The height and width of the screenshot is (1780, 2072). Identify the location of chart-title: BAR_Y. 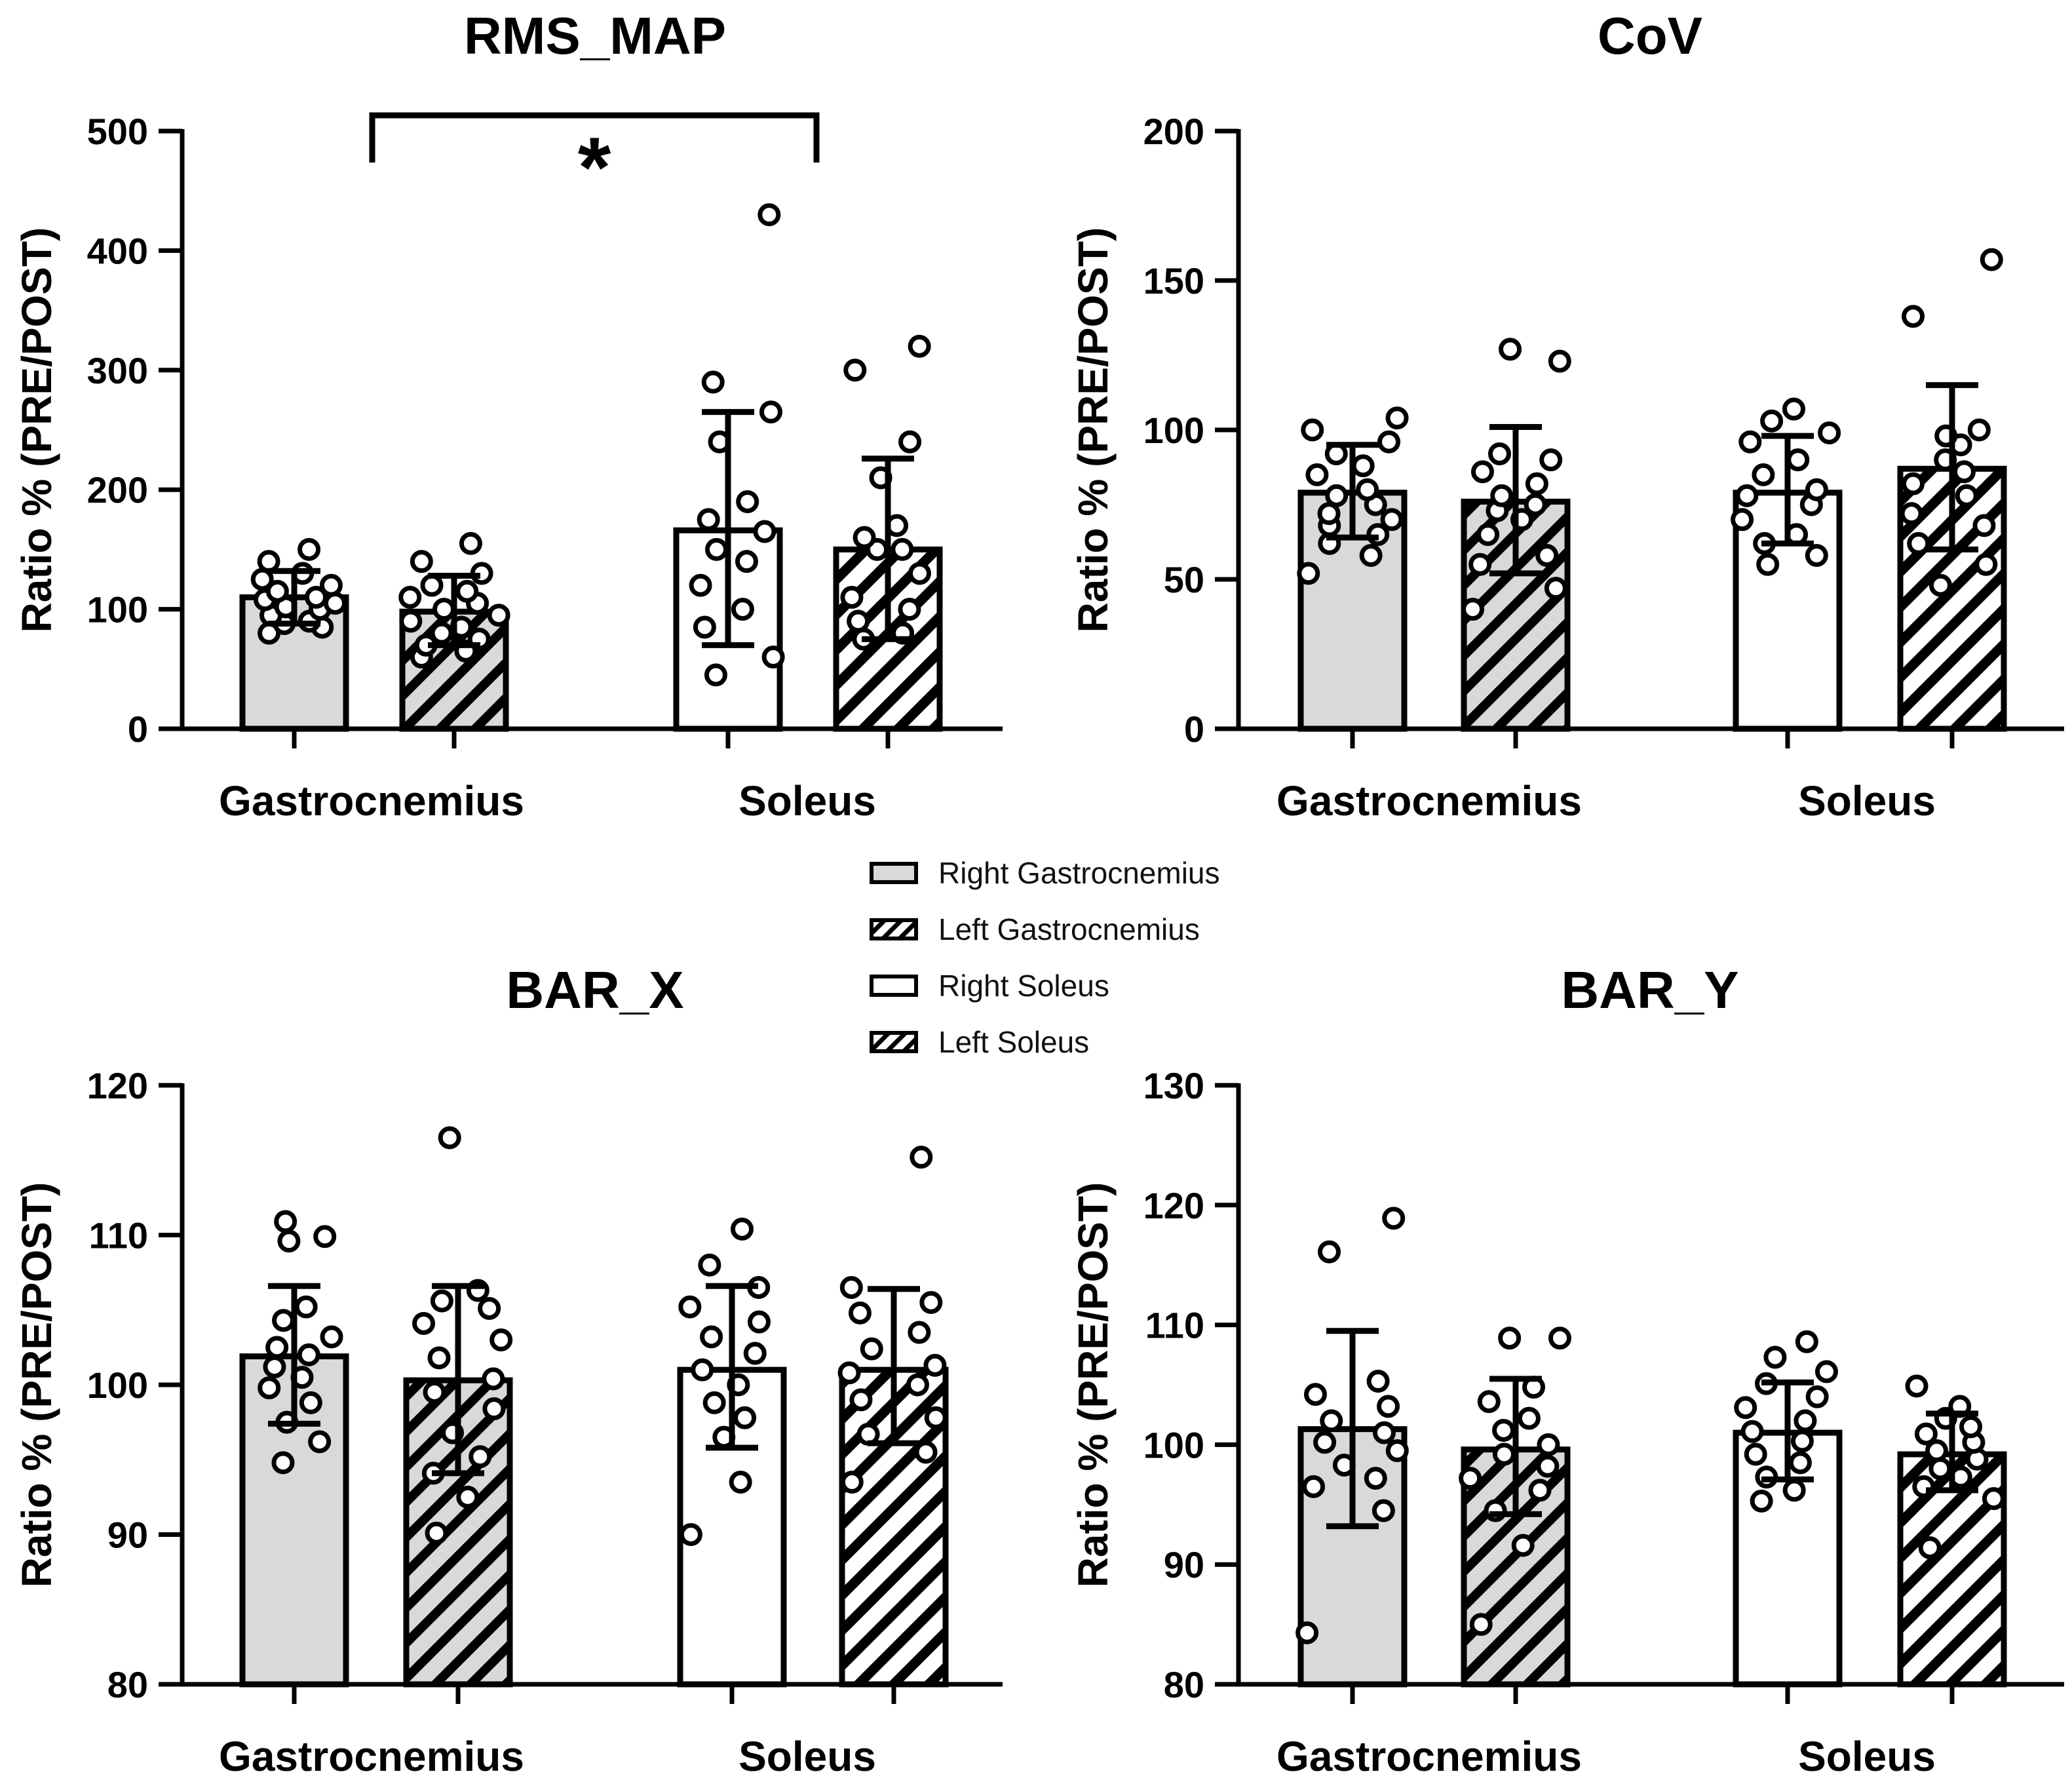
(1649, 990).